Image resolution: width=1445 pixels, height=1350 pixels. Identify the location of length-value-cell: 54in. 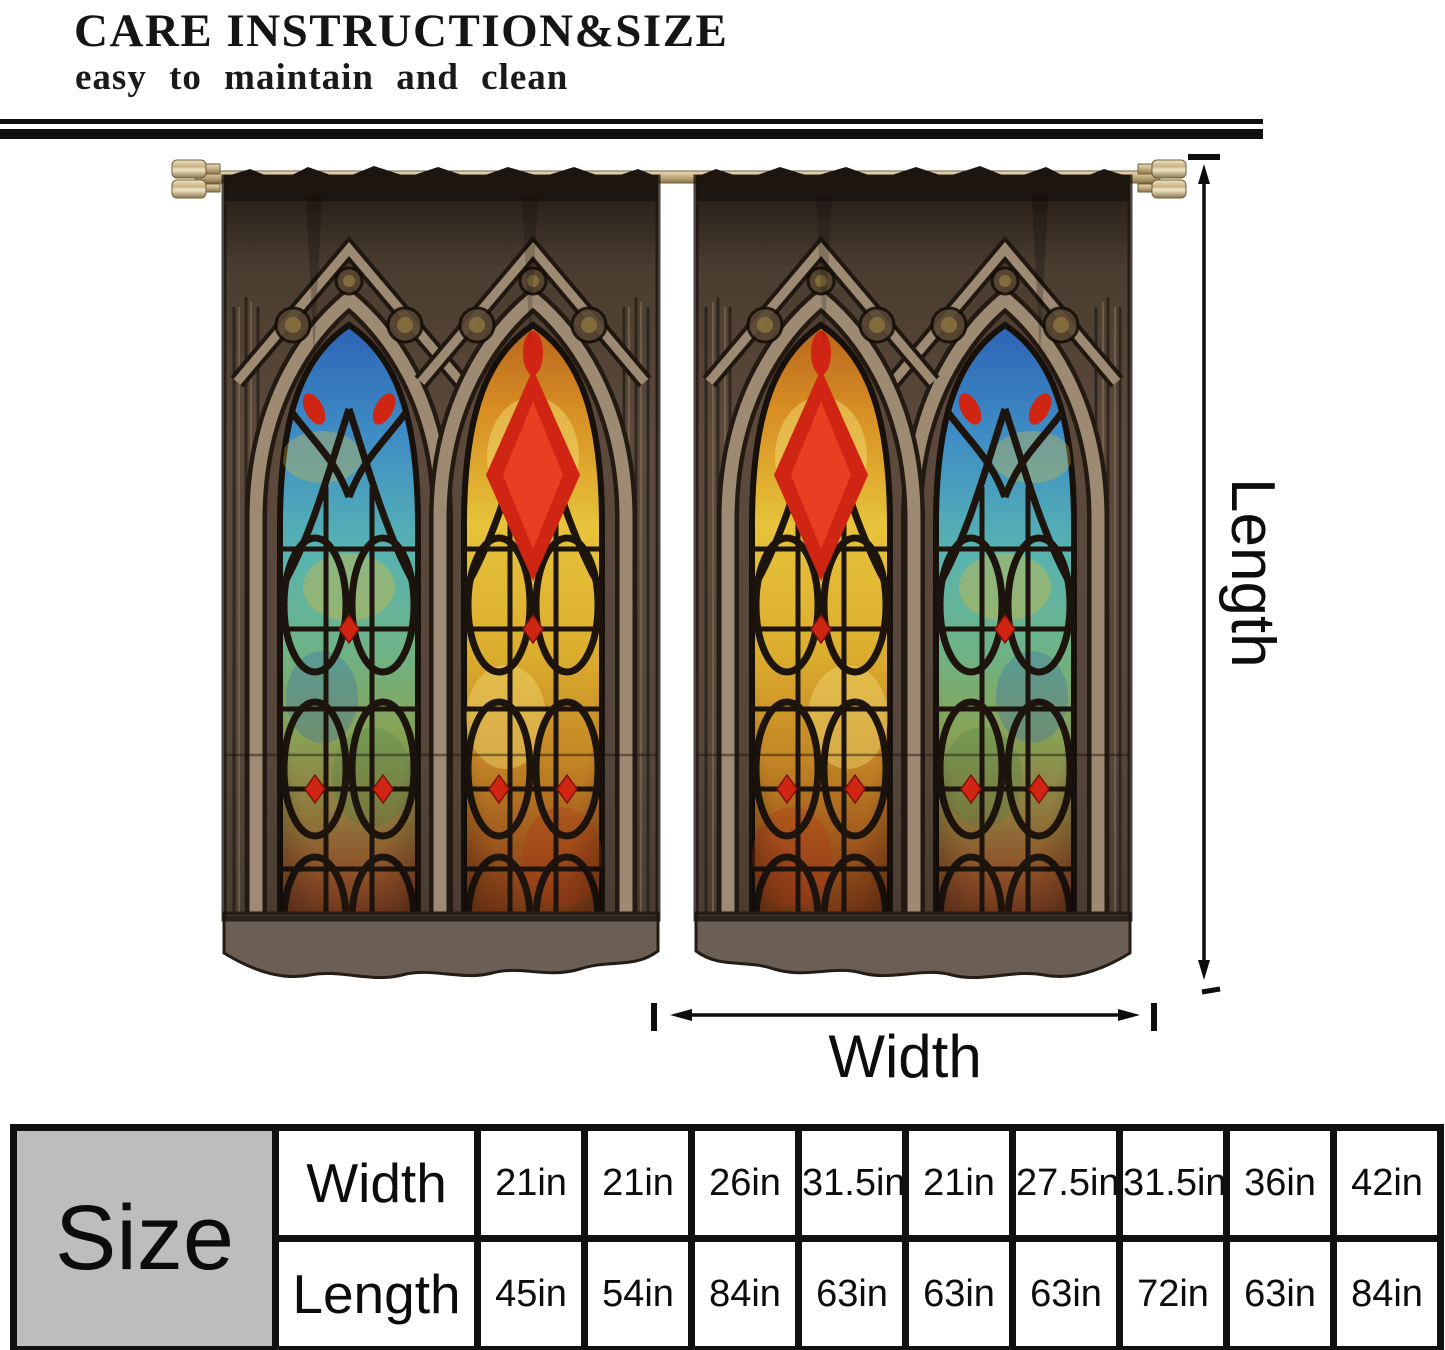
(638, 1292).